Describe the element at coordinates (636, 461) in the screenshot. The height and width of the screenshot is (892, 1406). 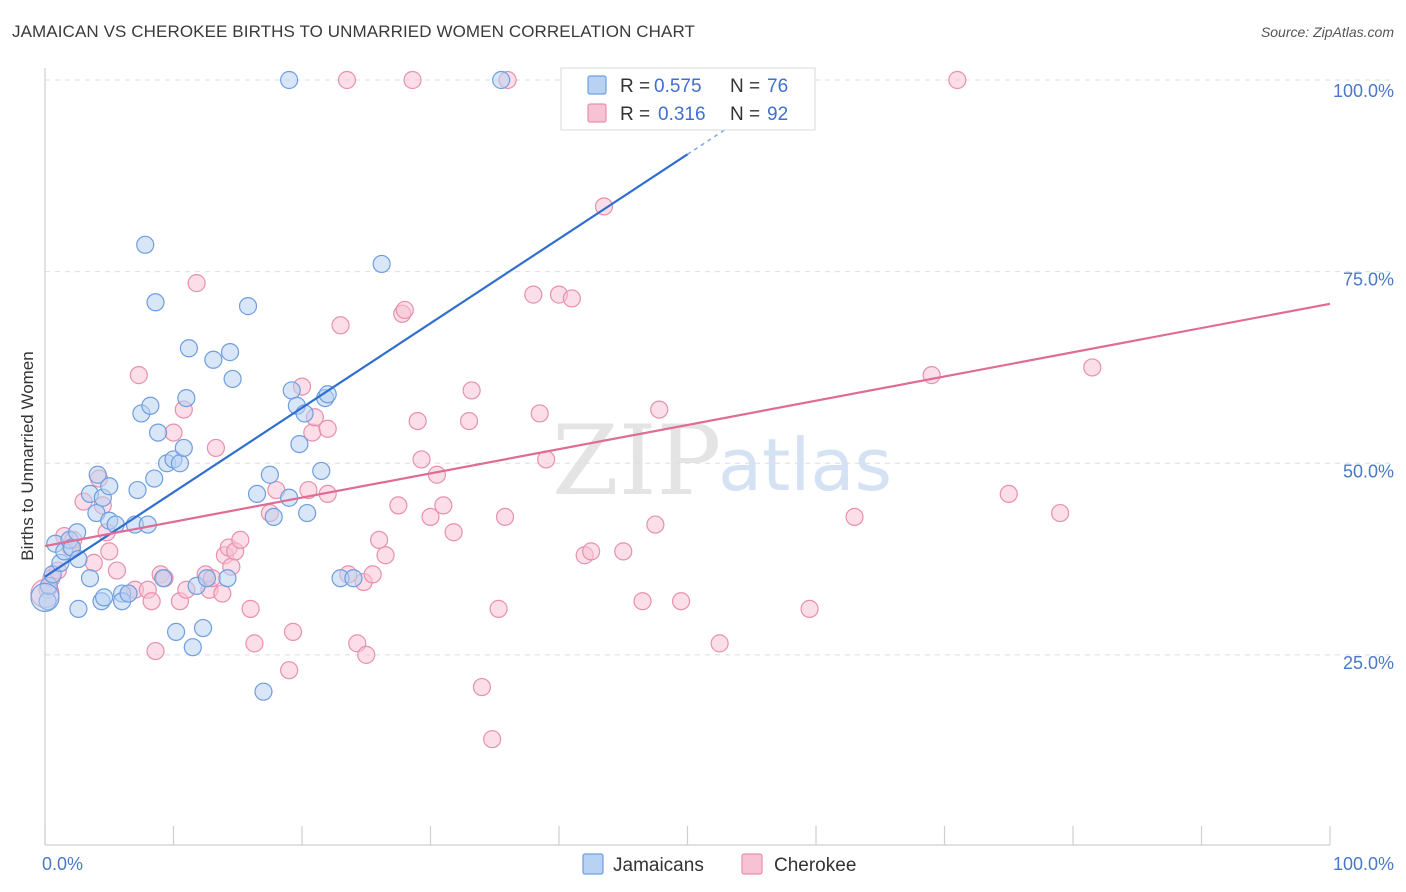
I see `watermark-zip: ZIP` at that location.